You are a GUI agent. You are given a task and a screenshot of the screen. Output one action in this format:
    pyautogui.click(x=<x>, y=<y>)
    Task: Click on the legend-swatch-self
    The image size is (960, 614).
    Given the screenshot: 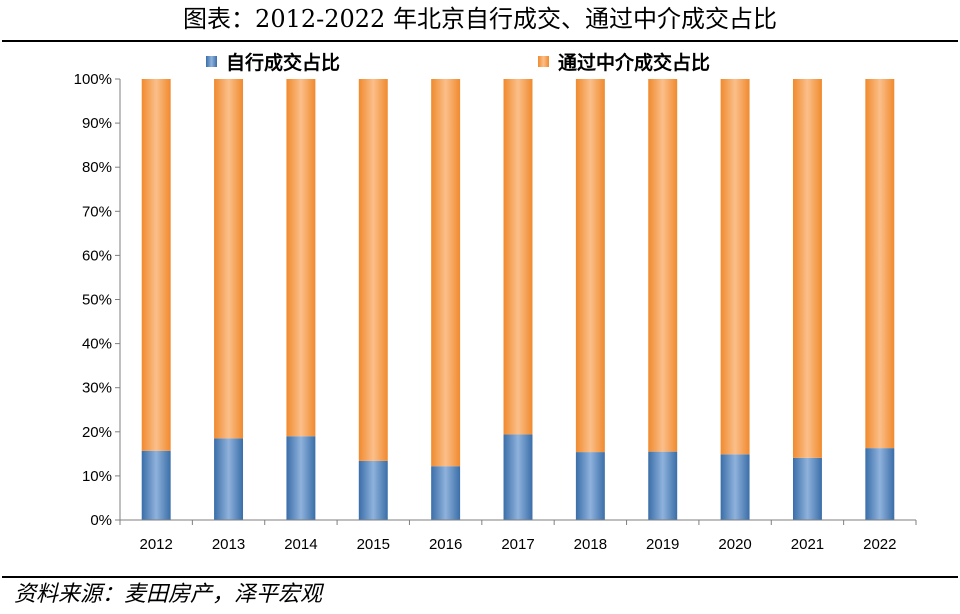 What is the action you would take?
    pyautogui.click(x=211, y=61)
    